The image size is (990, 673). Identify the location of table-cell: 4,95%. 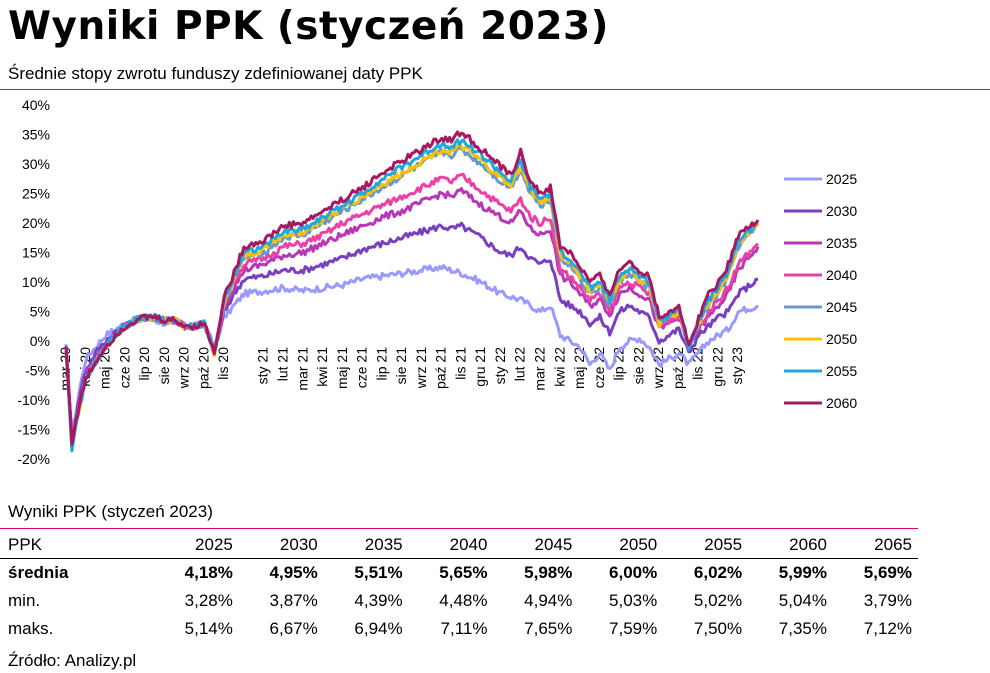
(293, 572).